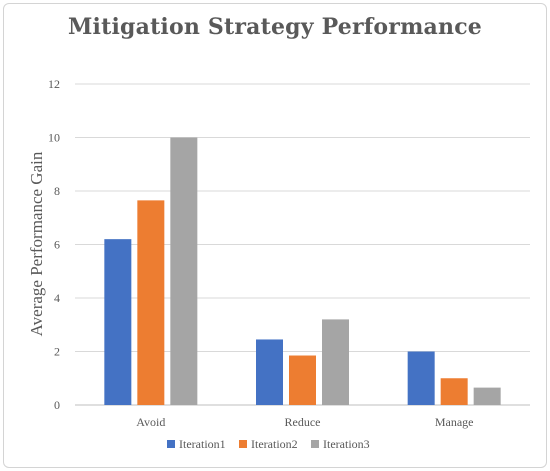  Describe the element at coordinates (454, 422) in the screenshot. I see `x-tick-label: Manage` at that location.